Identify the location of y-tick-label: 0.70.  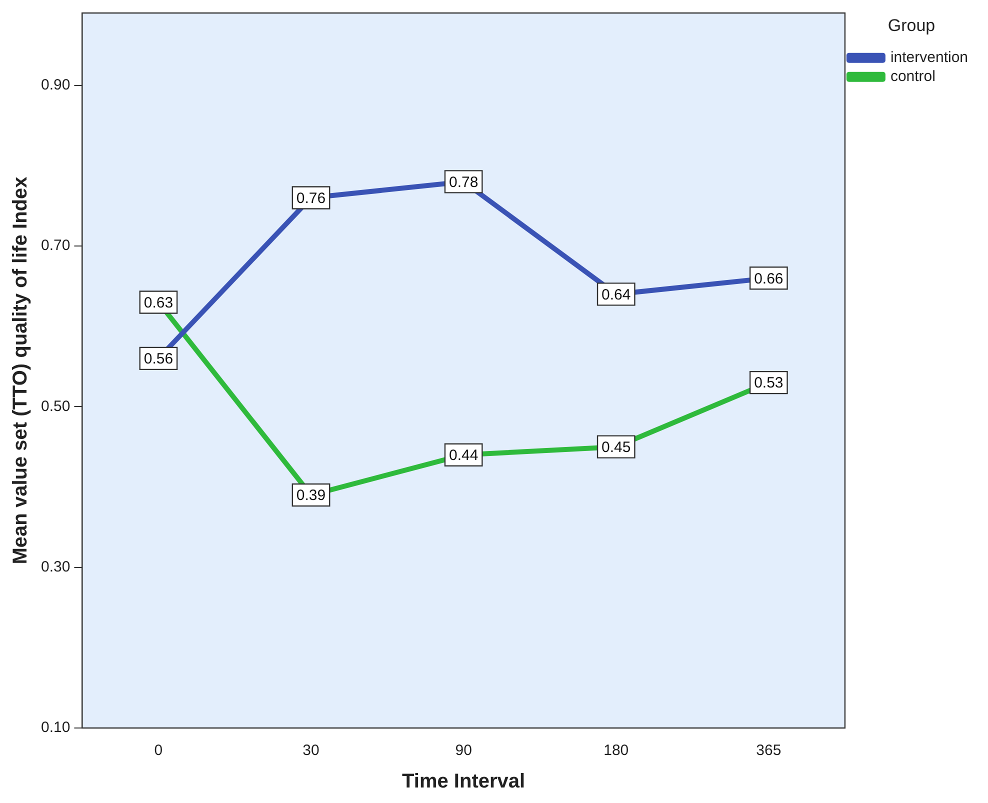
(55, 245).